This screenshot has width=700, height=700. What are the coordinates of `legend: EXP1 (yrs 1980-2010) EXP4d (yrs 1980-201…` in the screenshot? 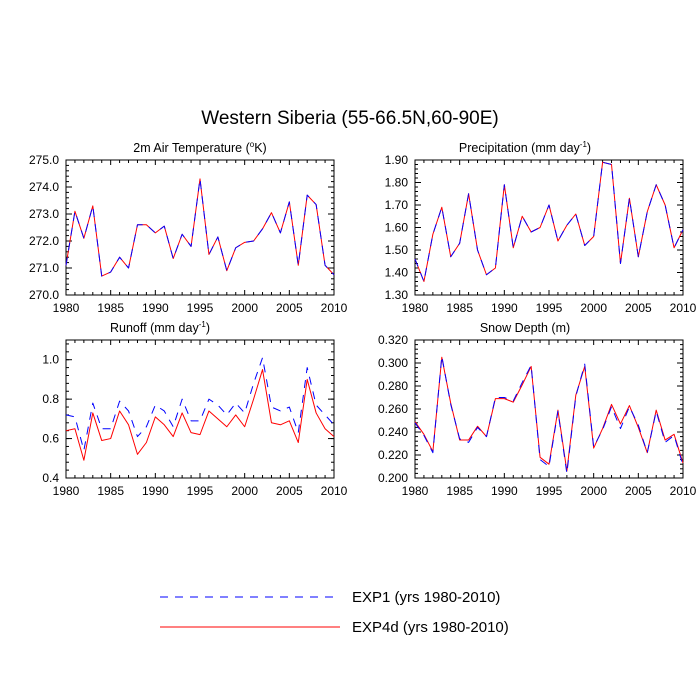 It's located at (334, 612).